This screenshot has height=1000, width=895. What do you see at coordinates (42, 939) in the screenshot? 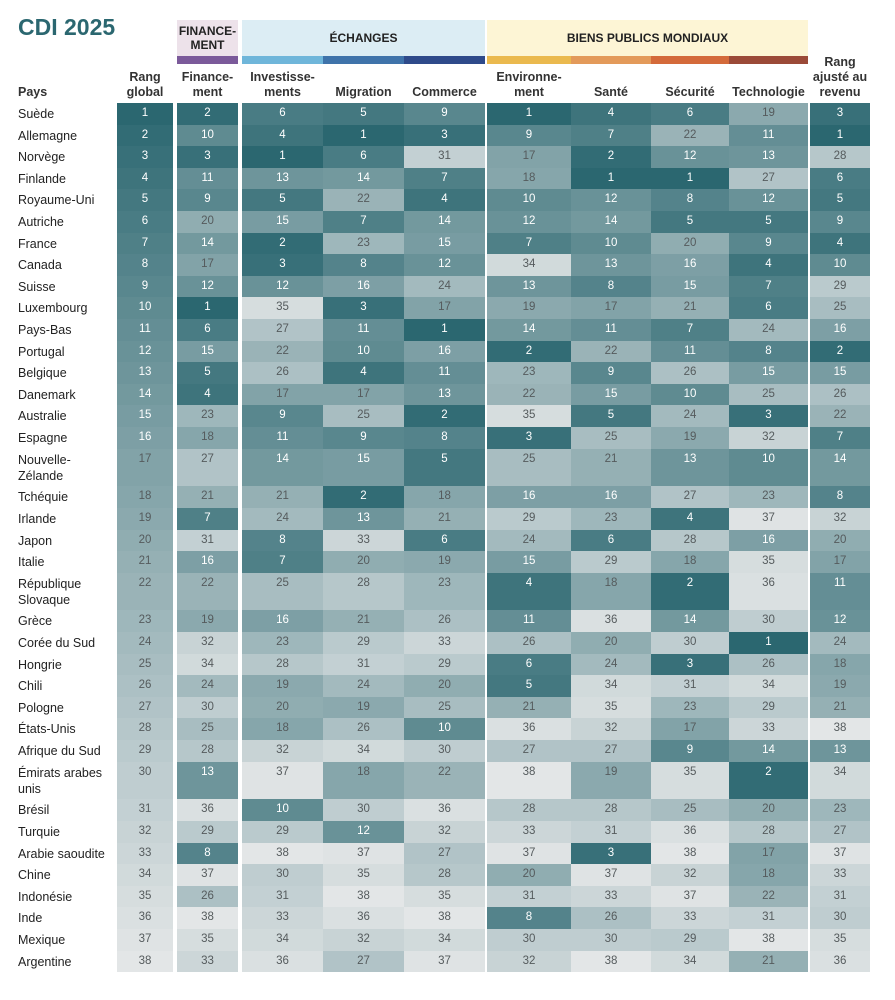
I see `row-country: Mexique` at bounding box center [42, 939].